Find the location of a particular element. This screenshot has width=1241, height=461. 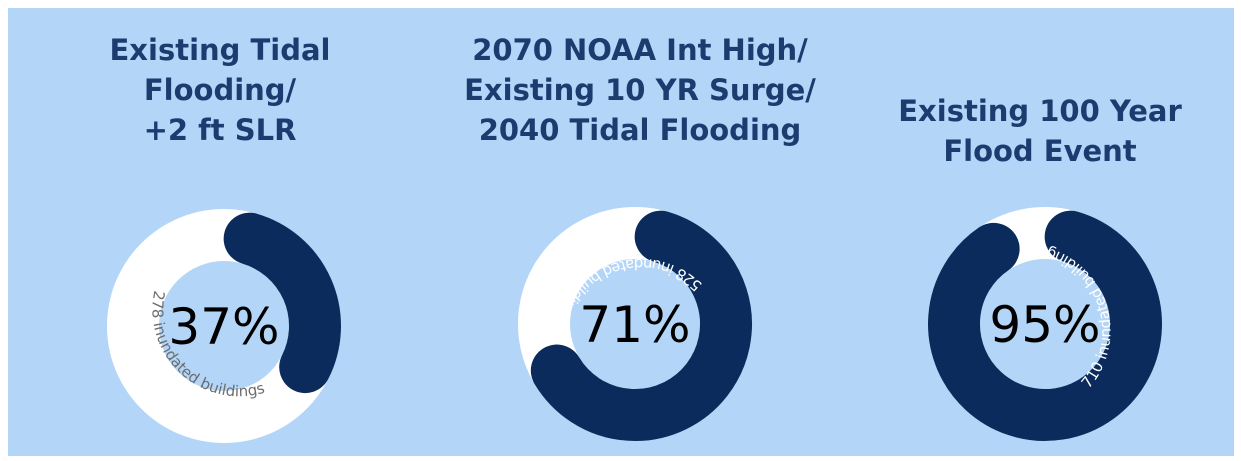

chart-title-100-year-flood: Existing 100 Year Flood Event is located at coordinates (1040, 131).